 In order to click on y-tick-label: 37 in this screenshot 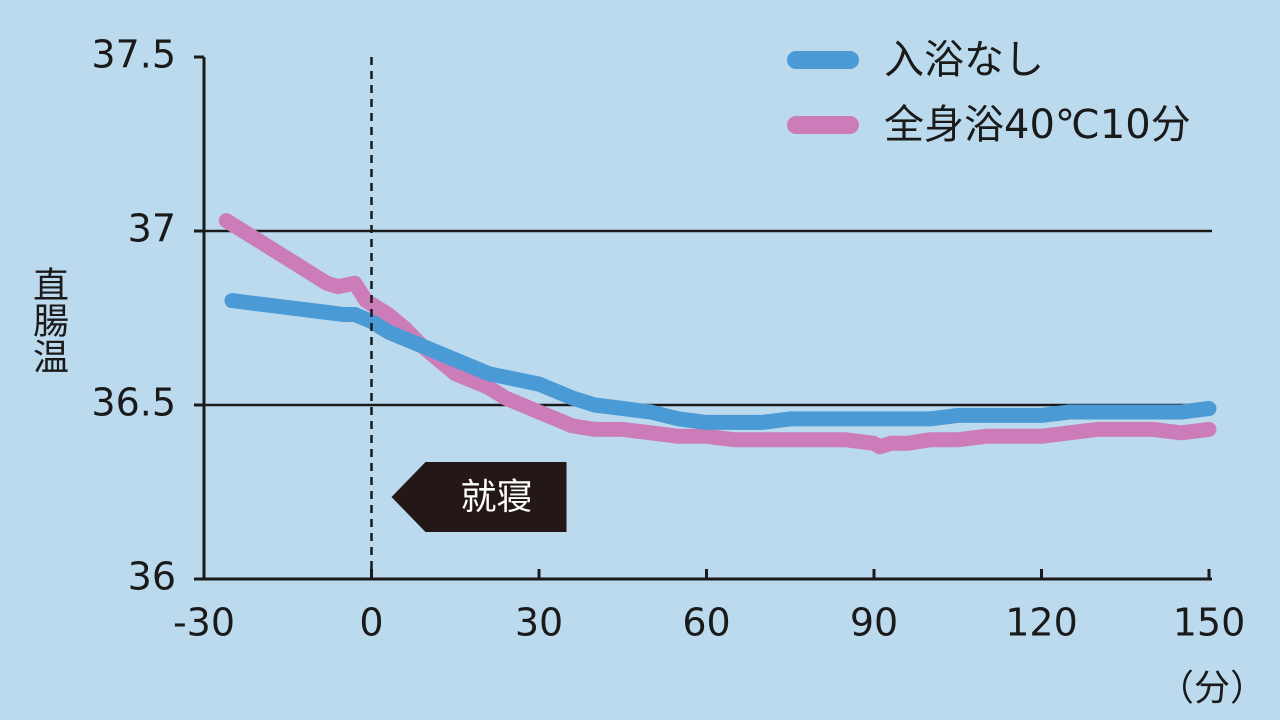, I will do `click(152, 229)`.